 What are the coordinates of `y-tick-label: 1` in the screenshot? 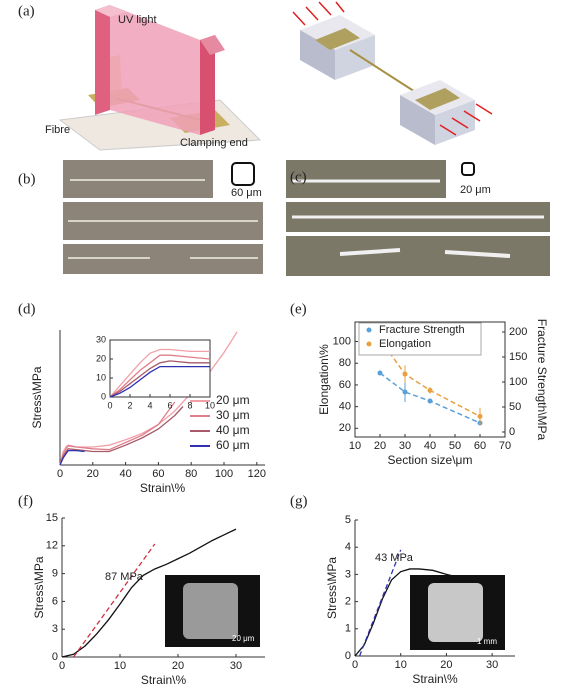 It's located at (348, 629).